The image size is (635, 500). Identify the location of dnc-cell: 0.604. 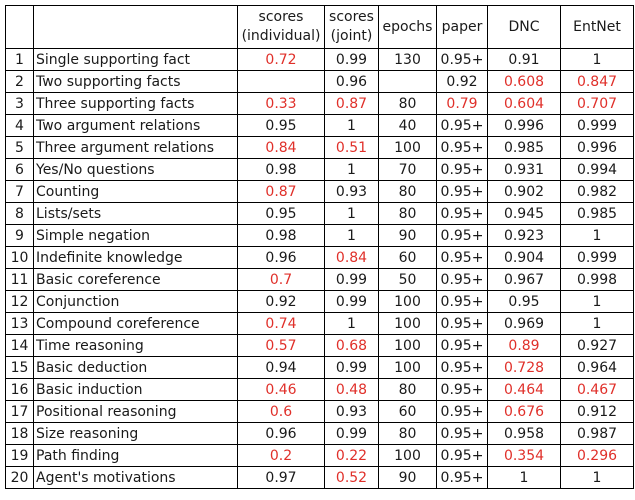
(524, 103).